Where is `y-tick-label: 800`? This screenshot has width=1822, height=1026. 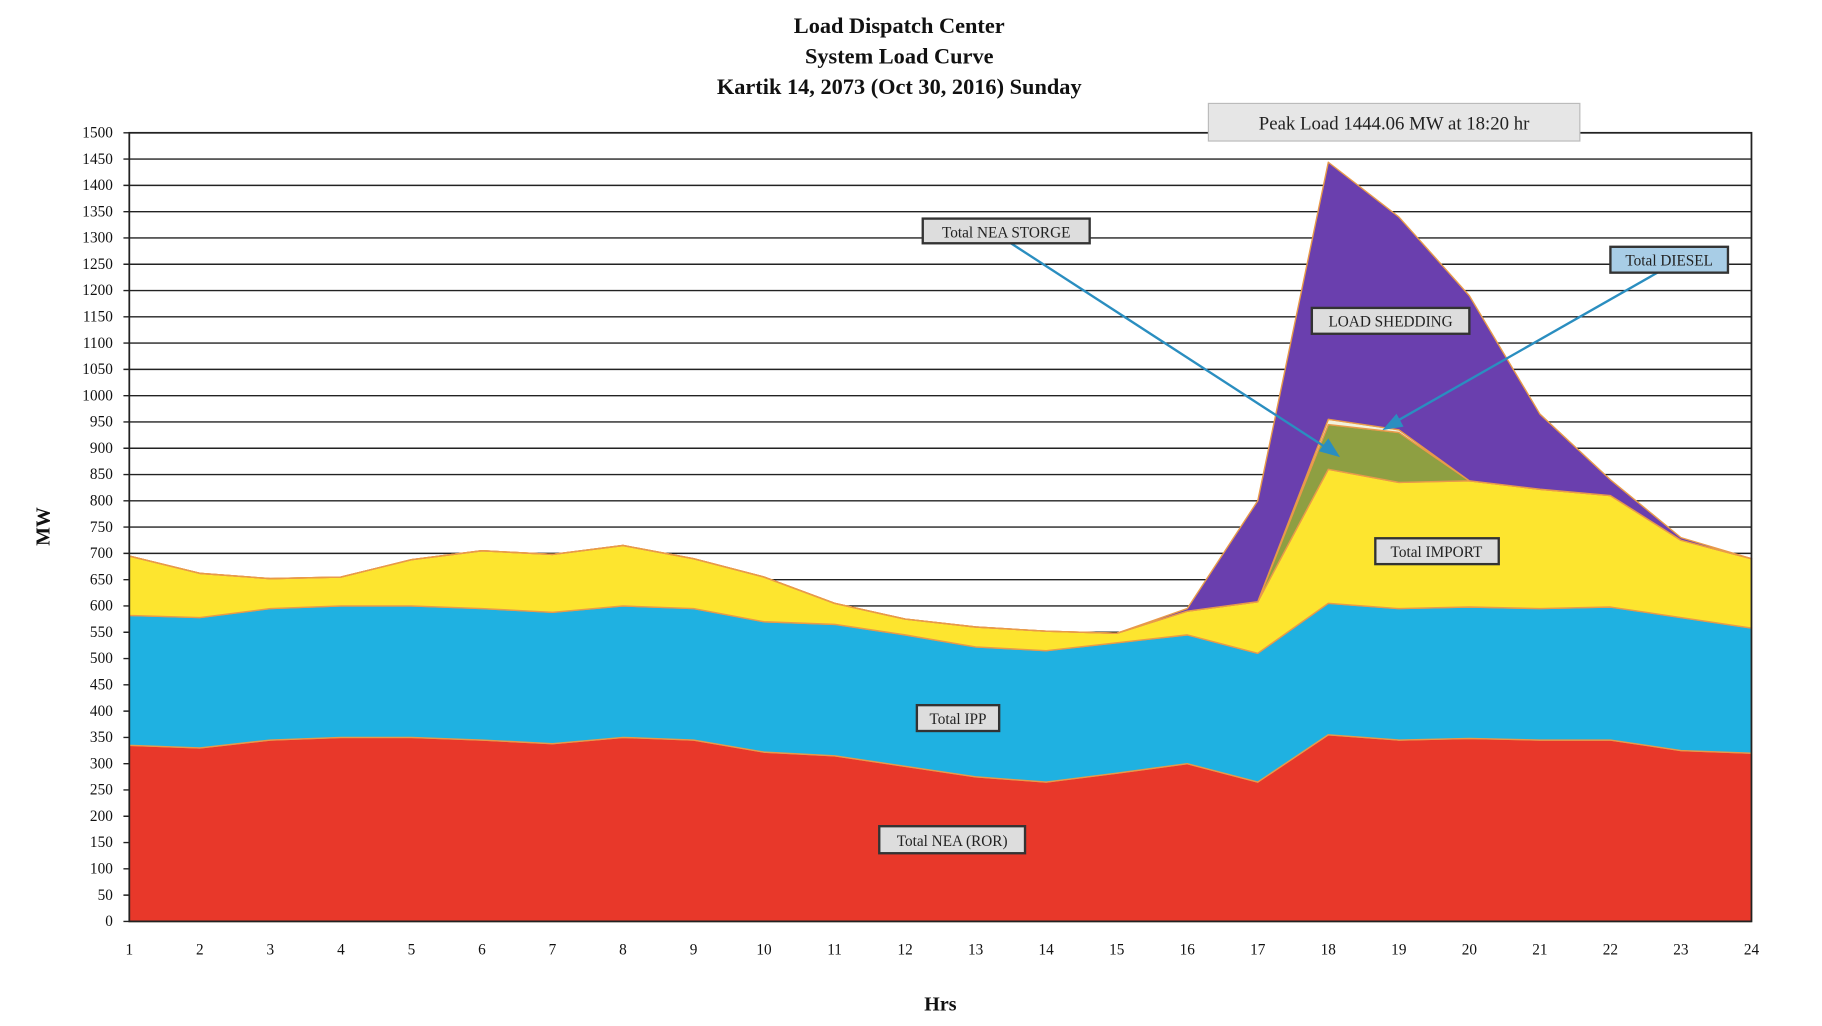
y-tick-label: 800 is located at coordinates (101, 501).